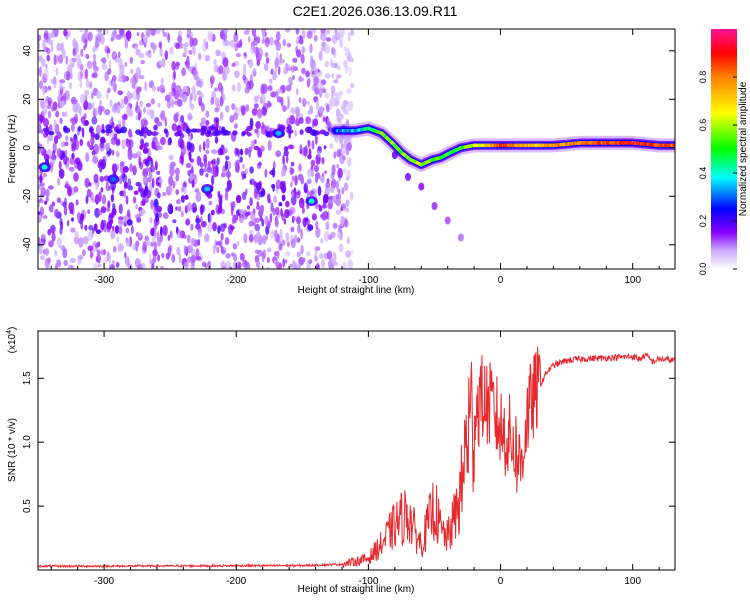 The width and height of the screenshot is (750, 600). What do you see at coordinates (632, 280) in the screenshot?
I see `x-tick-label: 100` at bounding box center [632, 280].